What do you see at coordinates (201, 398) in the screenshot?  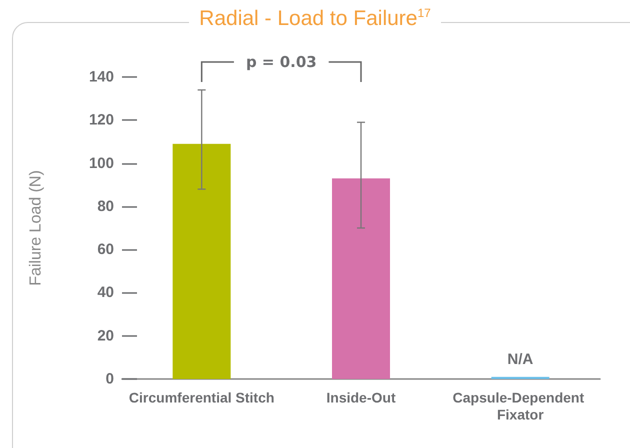 I see `x-tick-label: Circumferential Stitch` at bounding box center [201, 398].